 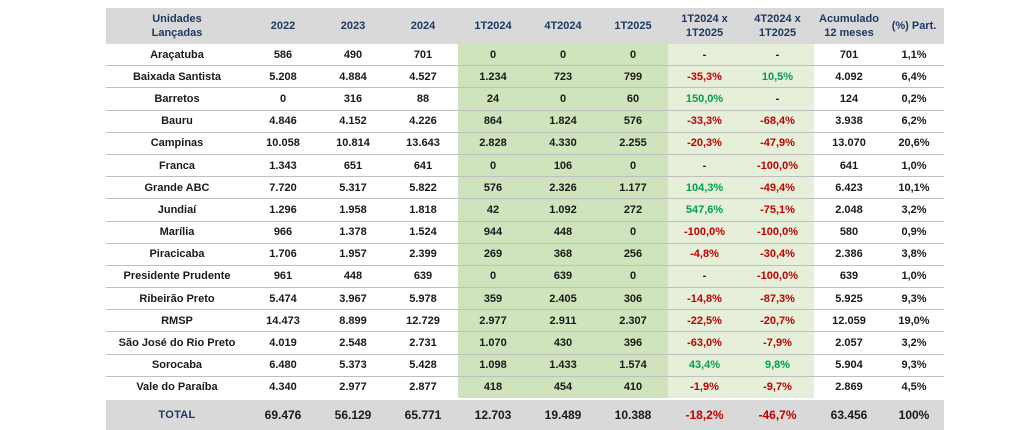 I want to click on total-2024: 65.771, so click(x=423, y=414).